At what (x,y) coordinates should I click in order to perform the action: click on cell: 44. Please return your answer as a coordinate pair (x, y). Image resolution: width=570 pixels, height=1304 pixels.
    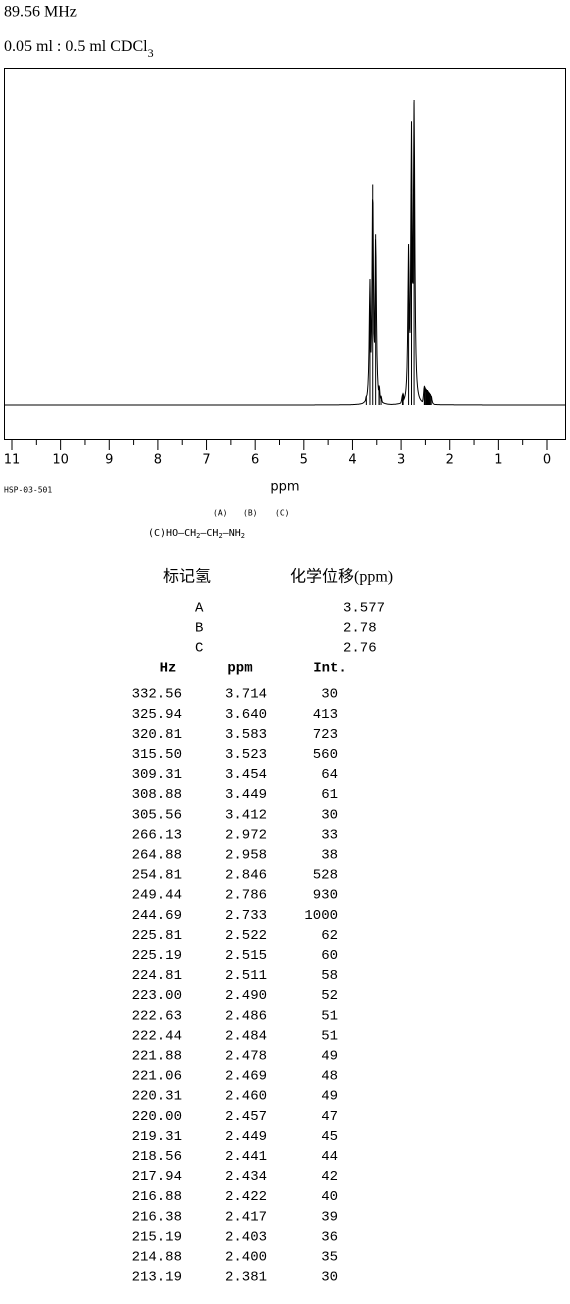
    Looking at the image, I should click on (329, 1157).